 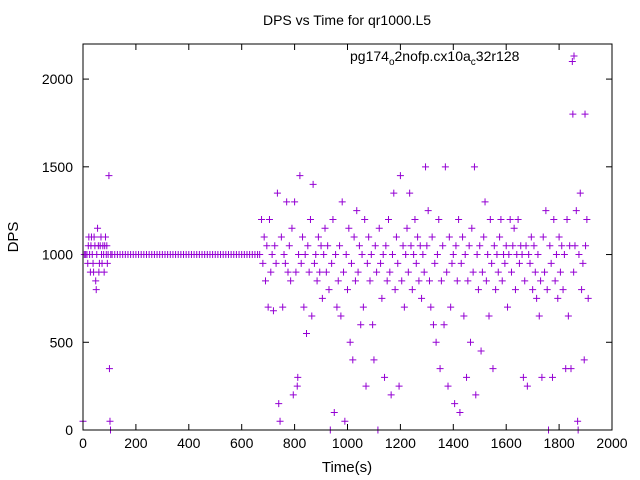 What do you see at coordinates (574, 56) in the screenshot?
I see `legend-marker` at bounding box center [574, 56].